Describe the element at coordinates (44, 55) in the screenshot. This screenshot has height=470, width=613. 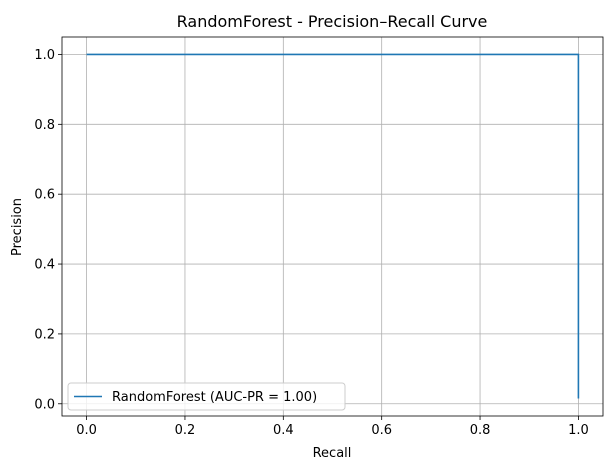
I see `y-tick-label: 1.0` at that location.